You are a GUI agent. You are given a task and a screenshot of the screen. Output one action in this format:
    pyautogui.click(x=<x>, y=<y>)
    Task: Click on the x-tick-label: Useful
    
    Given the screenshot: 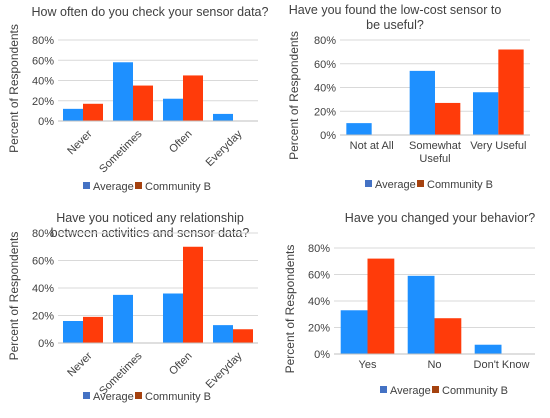 What is the action you would take?
    pyautogui.click(x=434, y=159)
    